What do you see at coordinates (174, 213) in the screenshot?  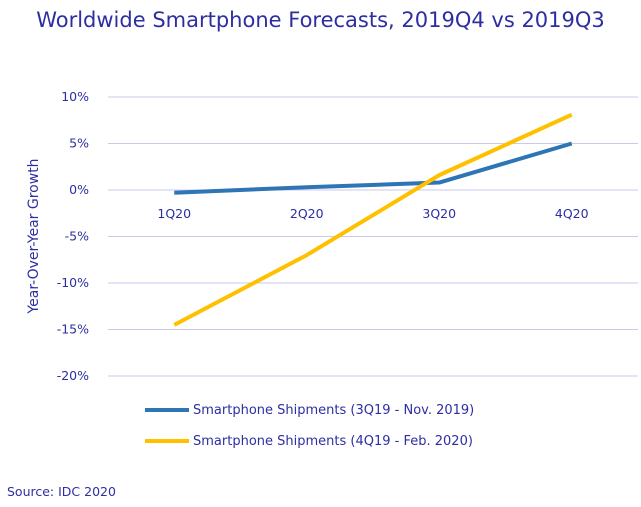 I see `x-tick-label: 1Q20` at bounding box center [174, 213].